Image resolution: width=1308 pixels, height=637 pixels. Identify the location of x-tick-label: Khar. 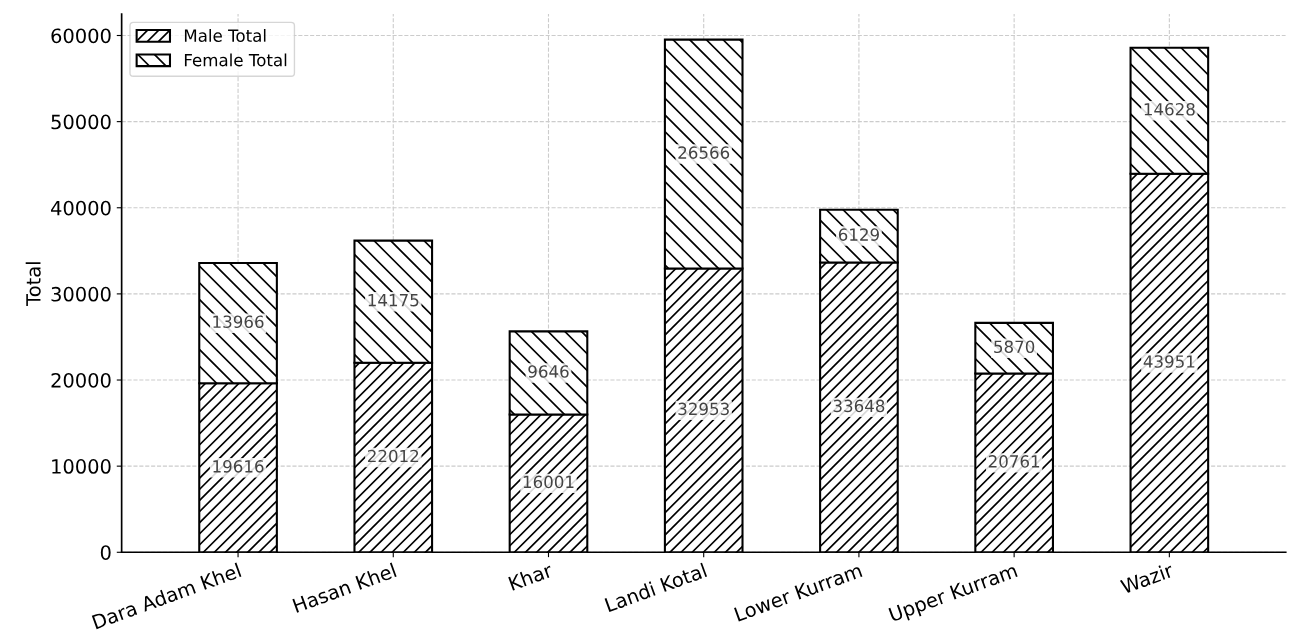
(531, 576).